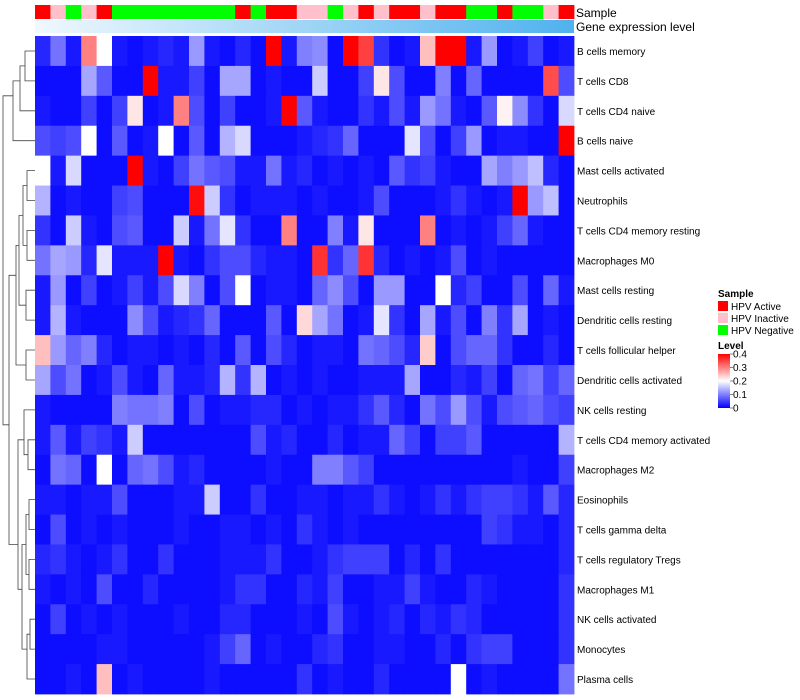 The height and width of the screenshot is (700, 800). I want to click on heatmap-cell-r1-c21, so click(366, 81).